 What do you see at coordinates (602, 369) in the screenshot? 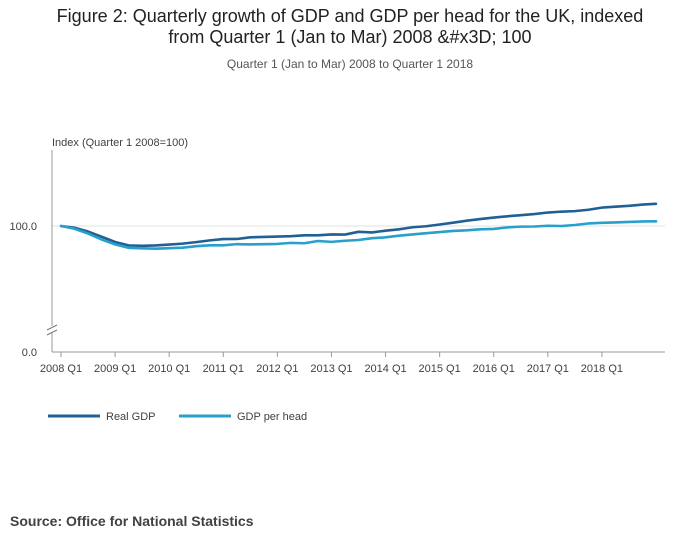
I see `x-tick-label: 2018 Q1` at bounding box center [602, 369].